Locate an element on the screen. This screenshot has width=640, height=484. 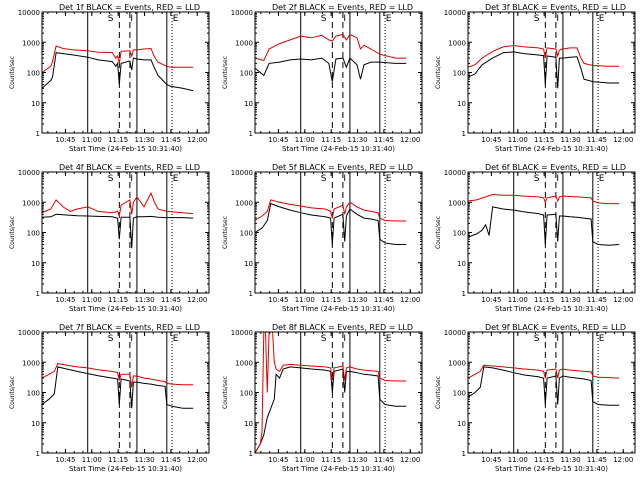
panel-title: Det 1f BLACK = Events, RED = LLD is located at coordinates (129, 7).